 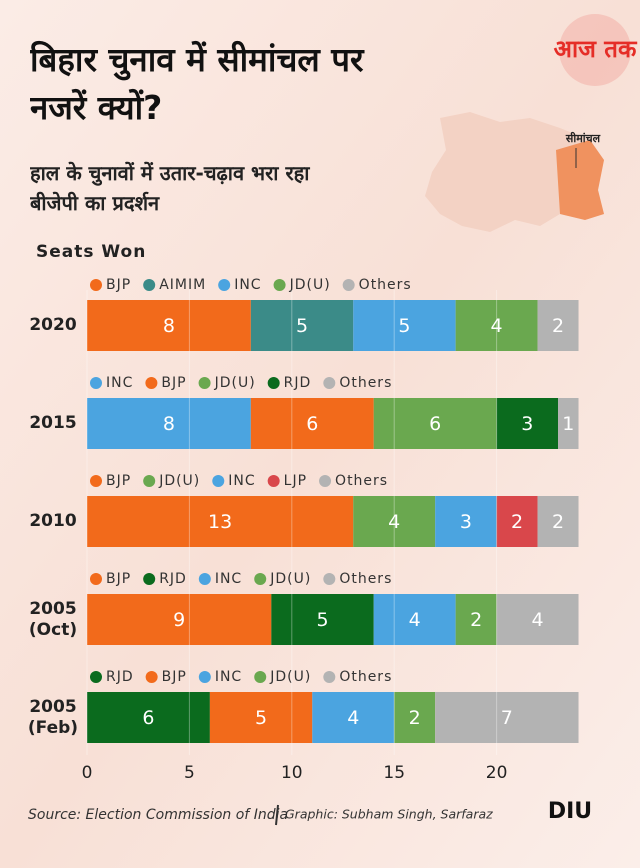 What do you see at coordinates (189, 773) in the screenshot?
I see `x-tick-label: 5` at bounding box center [189, 773].